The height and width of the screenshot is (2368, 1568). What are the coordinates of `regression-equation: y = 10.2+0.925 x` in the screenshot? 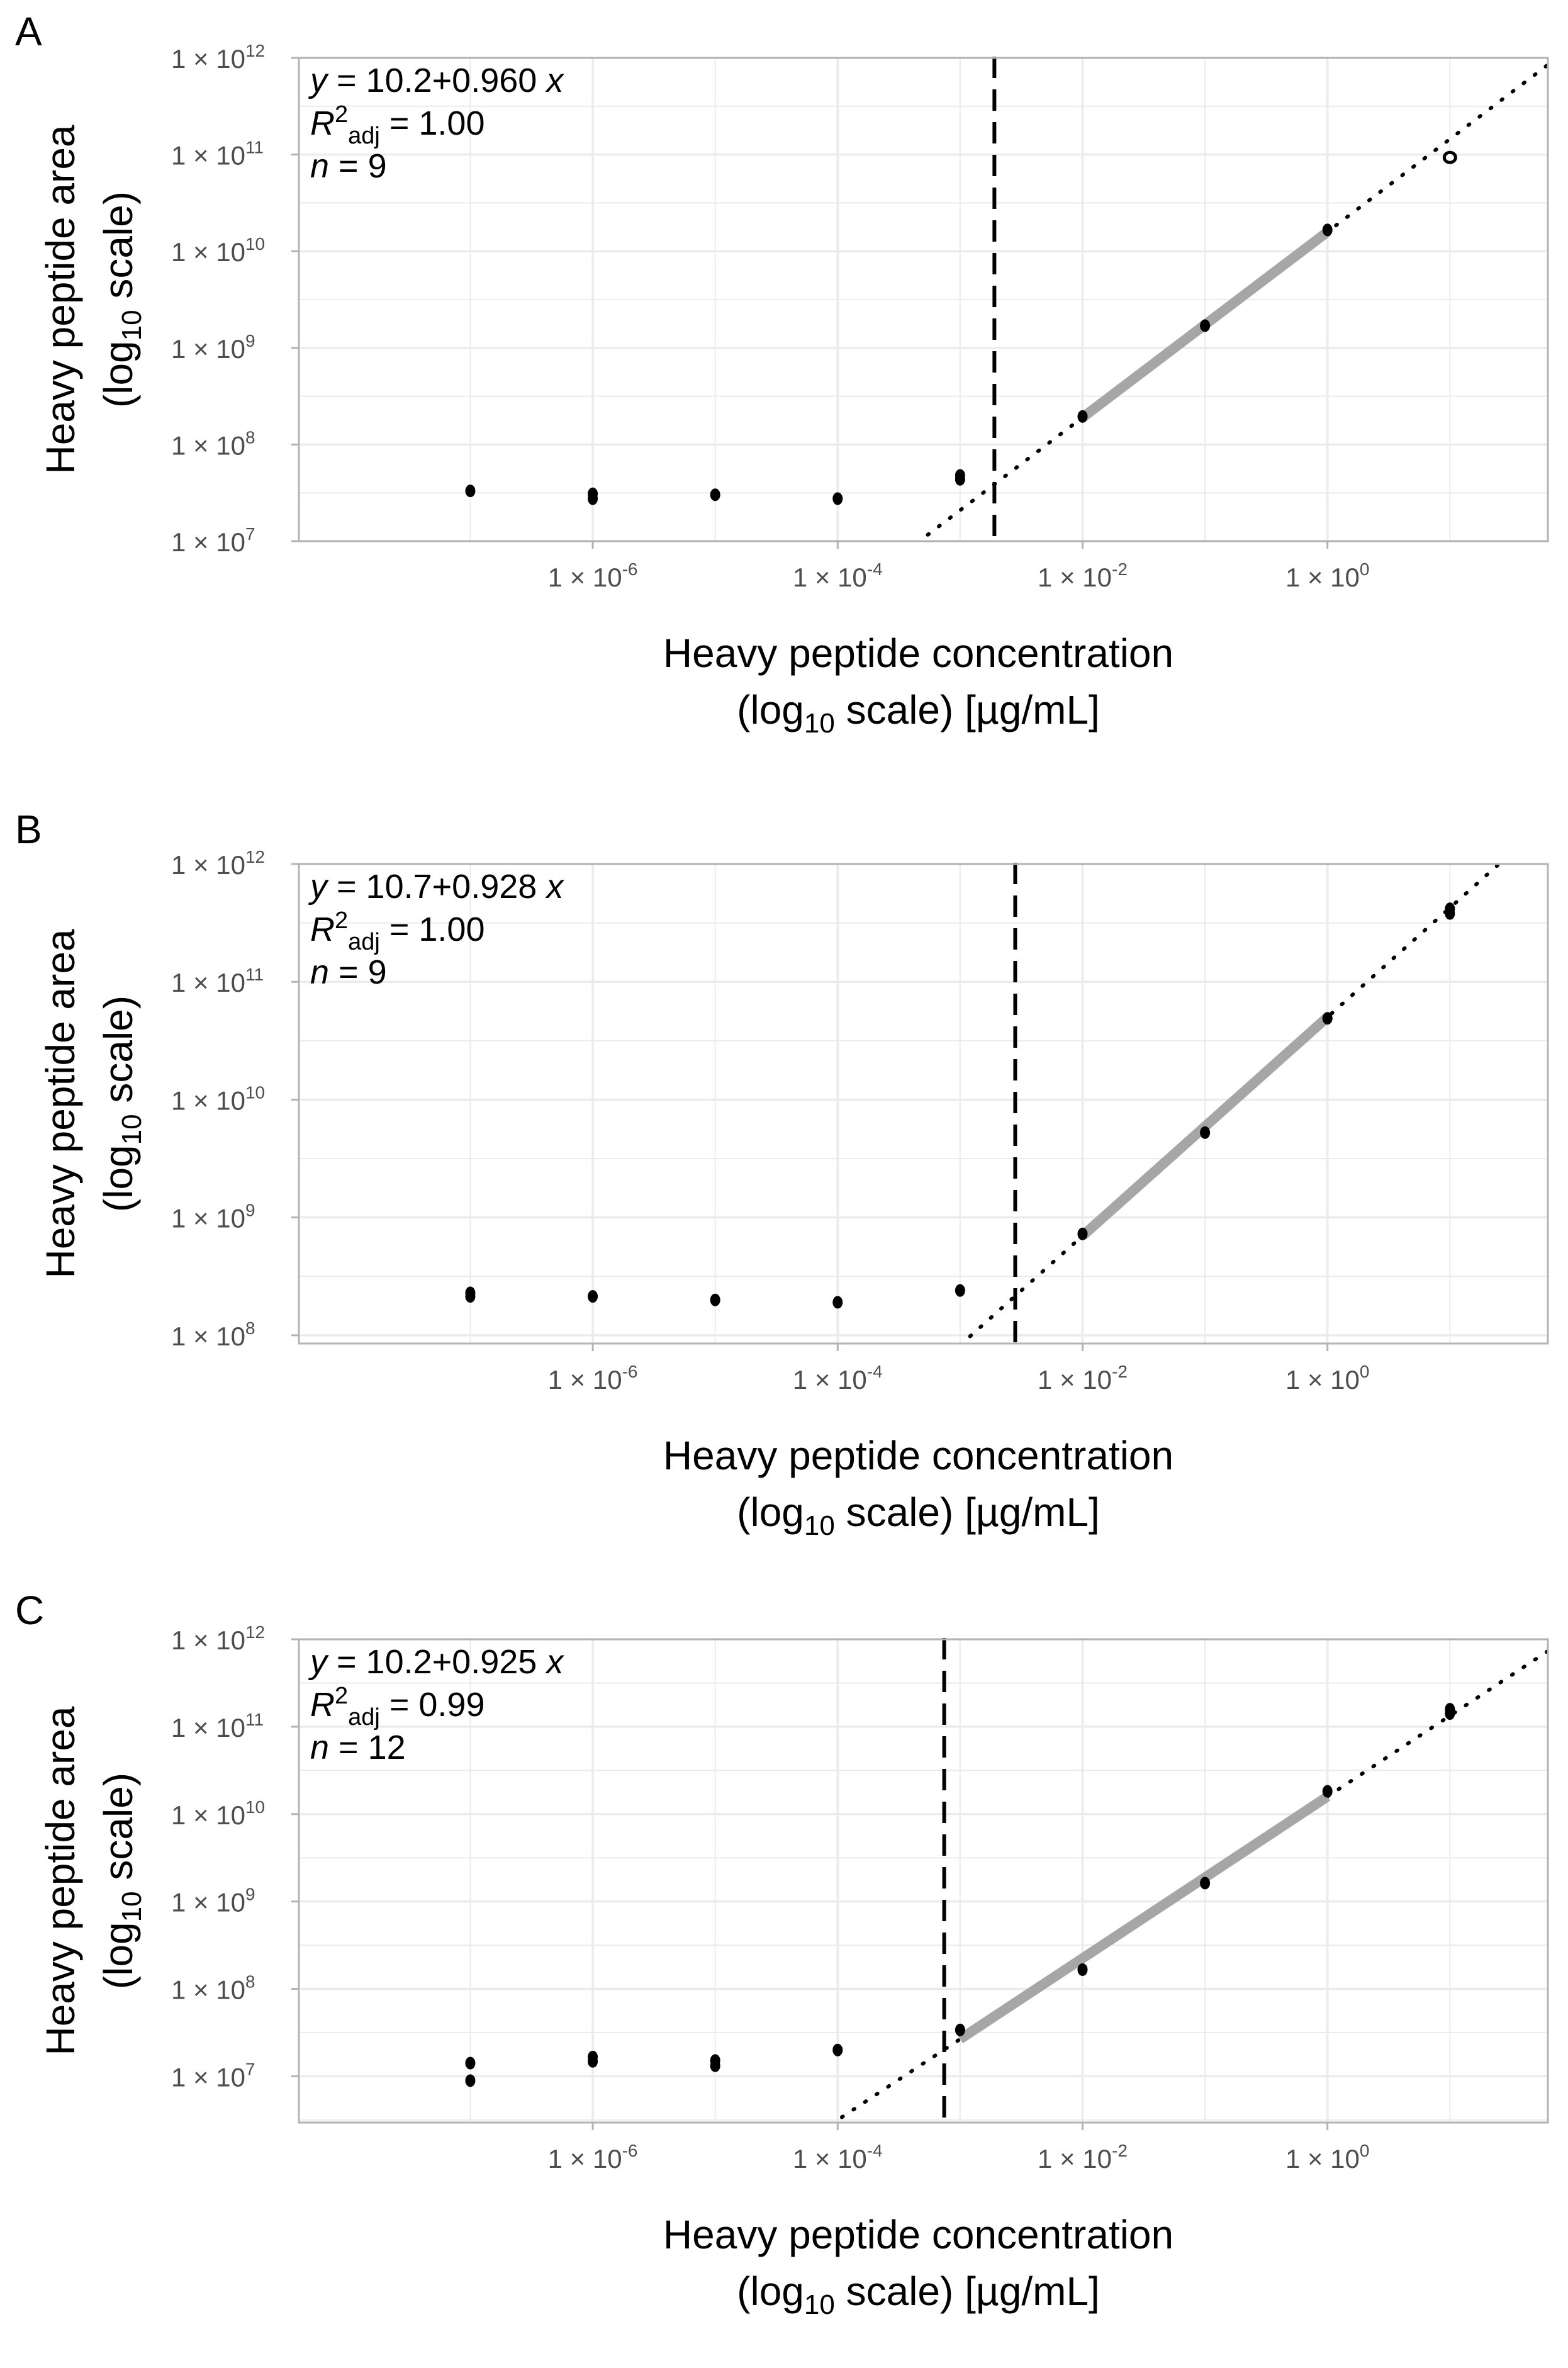 It's located at (436, 1662).